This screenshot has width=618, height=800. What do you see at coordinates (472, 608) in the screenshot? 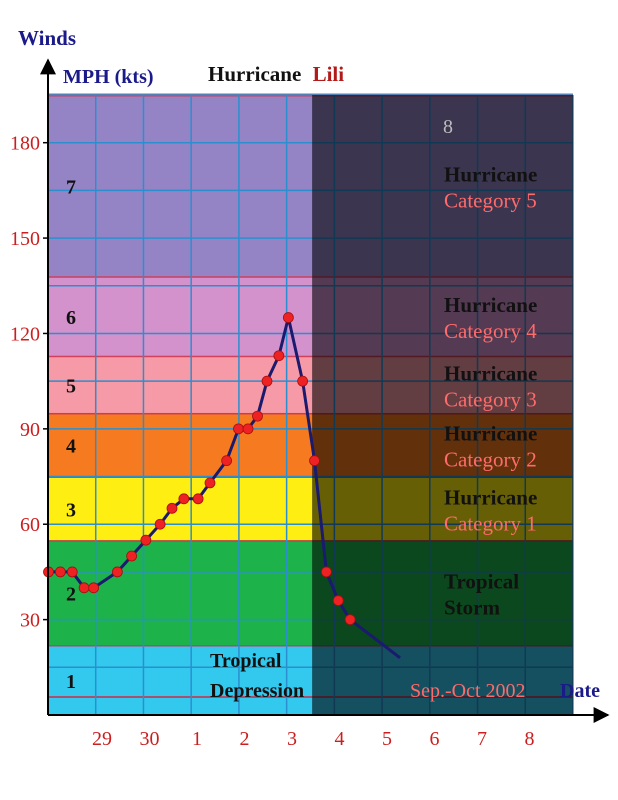
I see `category-label-2-line2: Storm` at bounding box center [472, 608].